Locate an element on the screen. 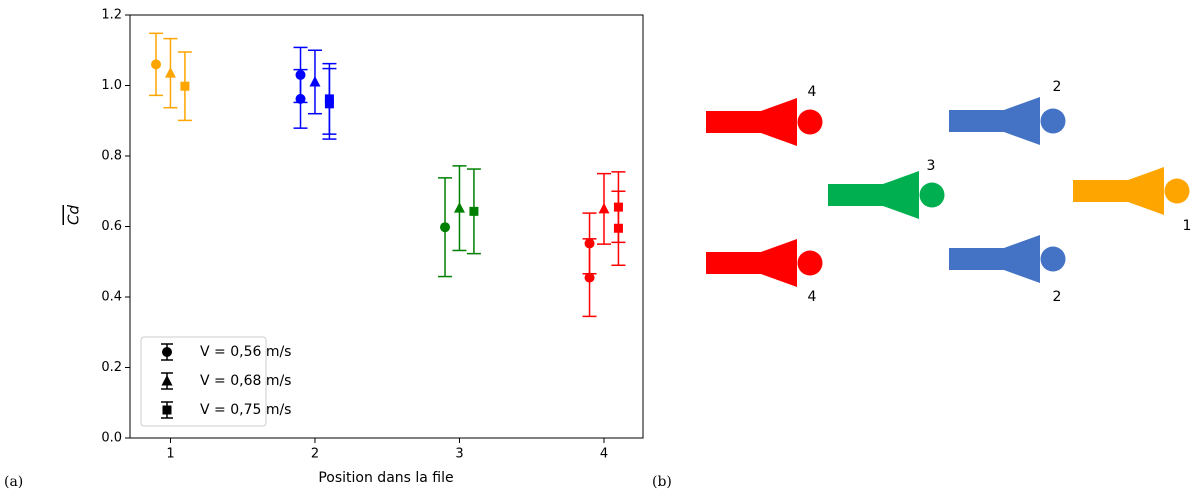 This screenshot has width=1194, height=497. y-tick-label: 1.0 is located at coordinates (111, 85).